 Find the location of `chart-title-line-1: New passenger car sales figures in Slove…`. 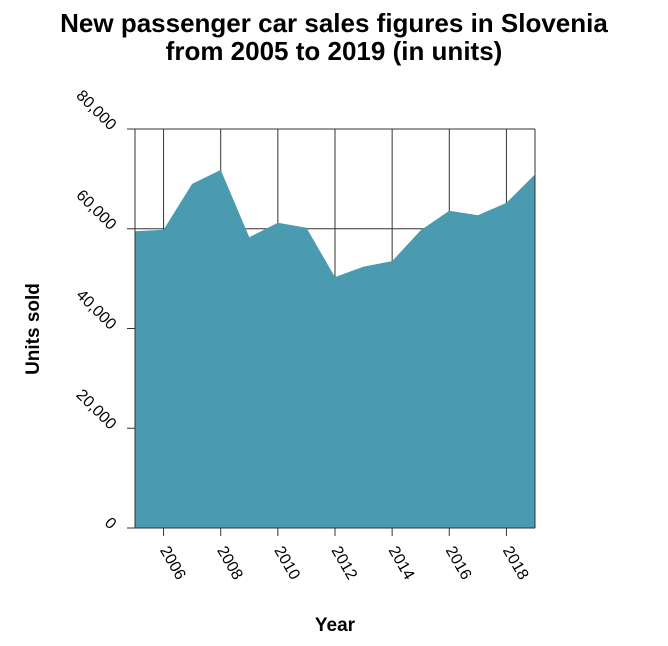

chart-title-line-1: New passenger car sales figures in Slove… is located at coordinates (334, 23).